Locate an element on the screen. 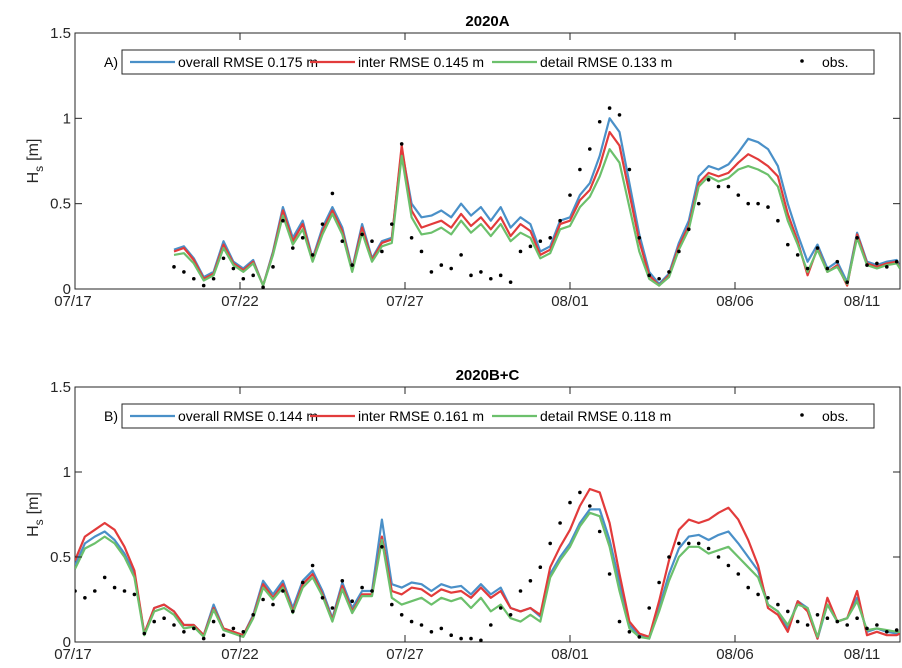 The image size is (902, 668). legend-label: inter RMSE 0.161 m is located at coordinates (421, 416).